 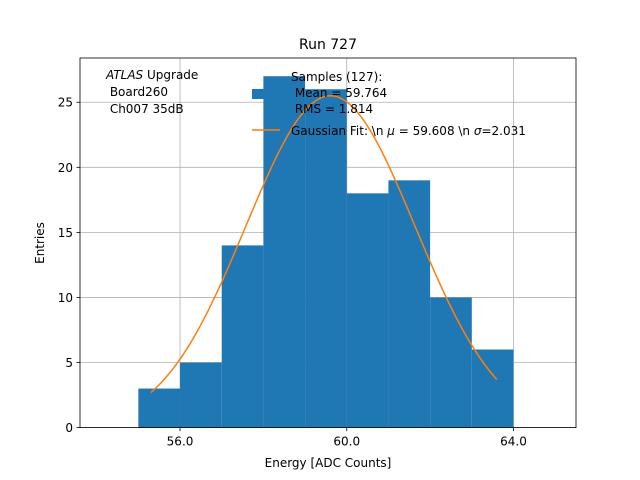 I want to click on legend-fit-sigma: σ, so click(x=478, y=131).